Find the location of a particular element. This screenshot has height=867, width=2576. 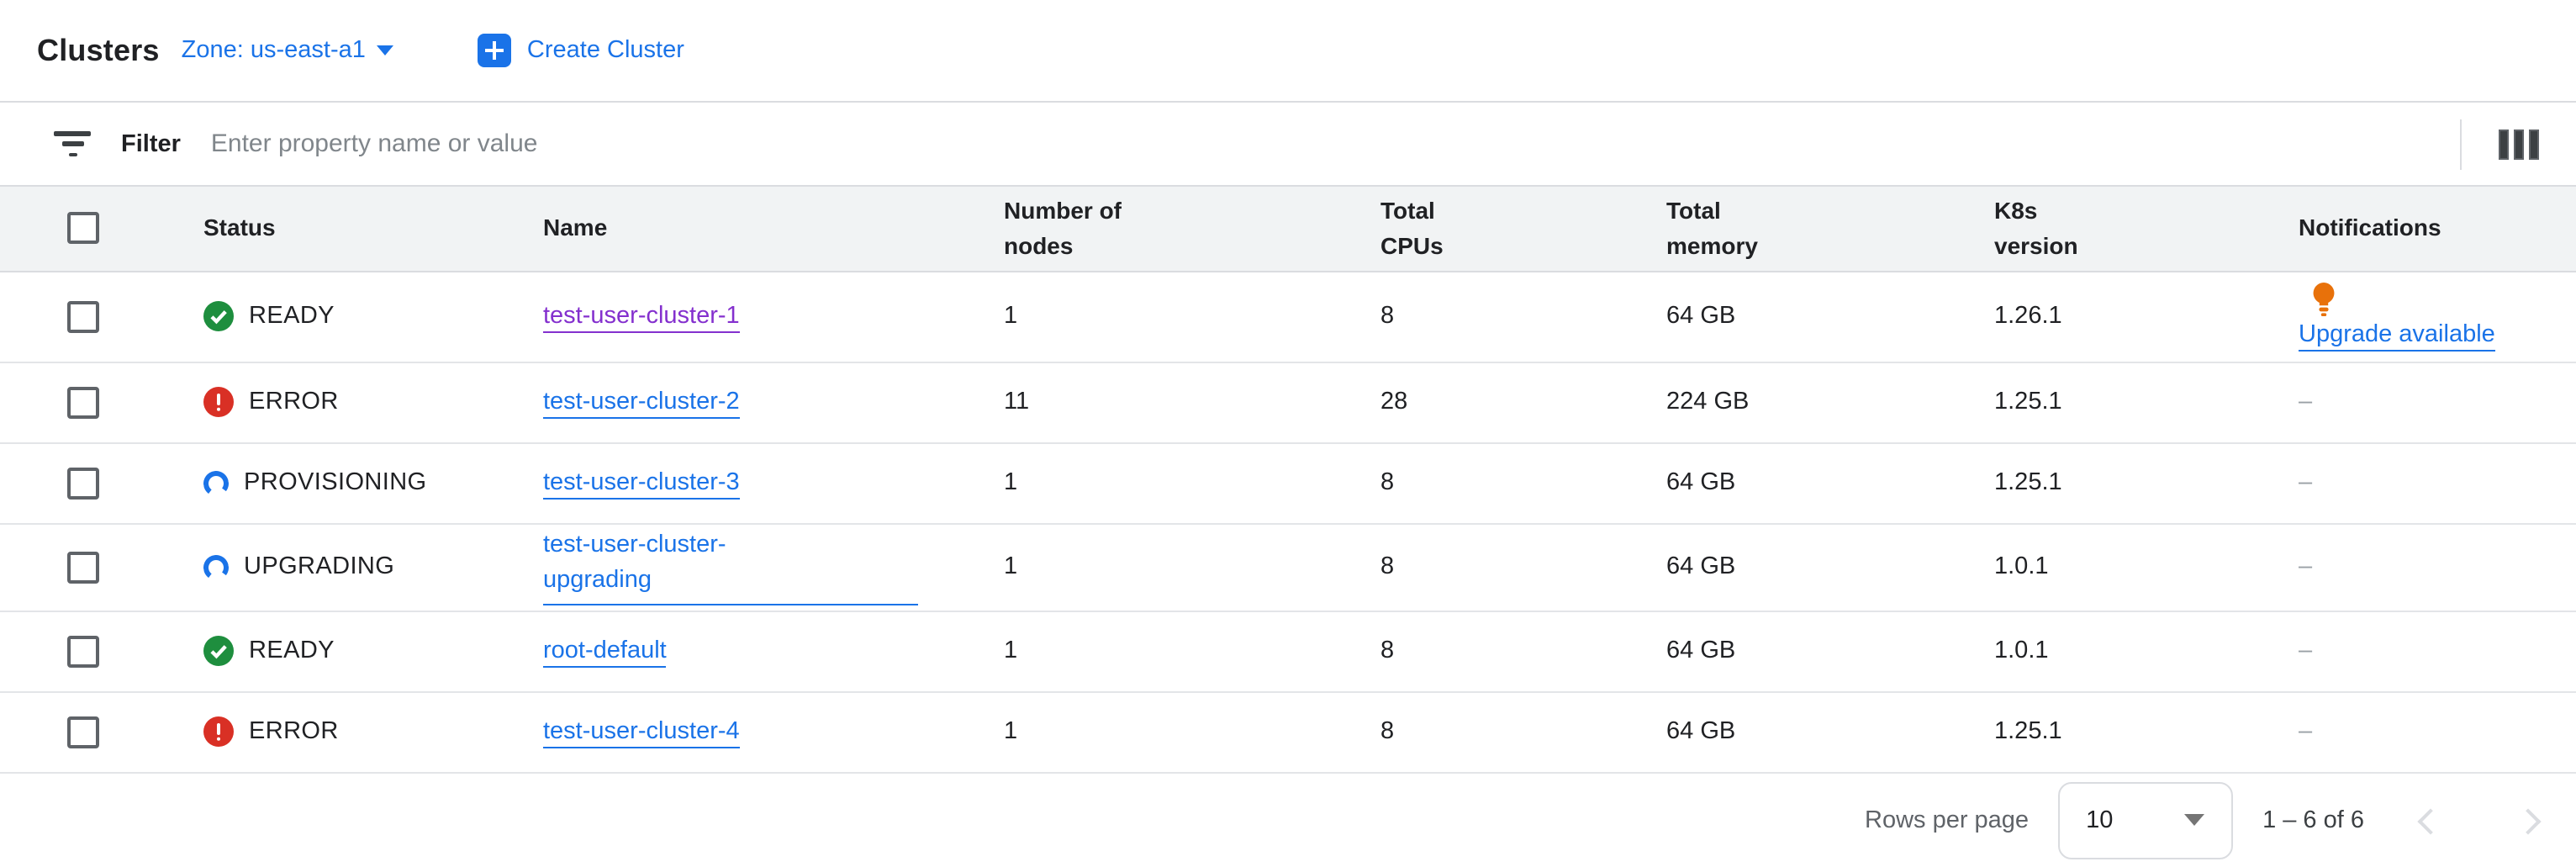

version-value: 1.26.1 is located at coordinates (2146, 317).